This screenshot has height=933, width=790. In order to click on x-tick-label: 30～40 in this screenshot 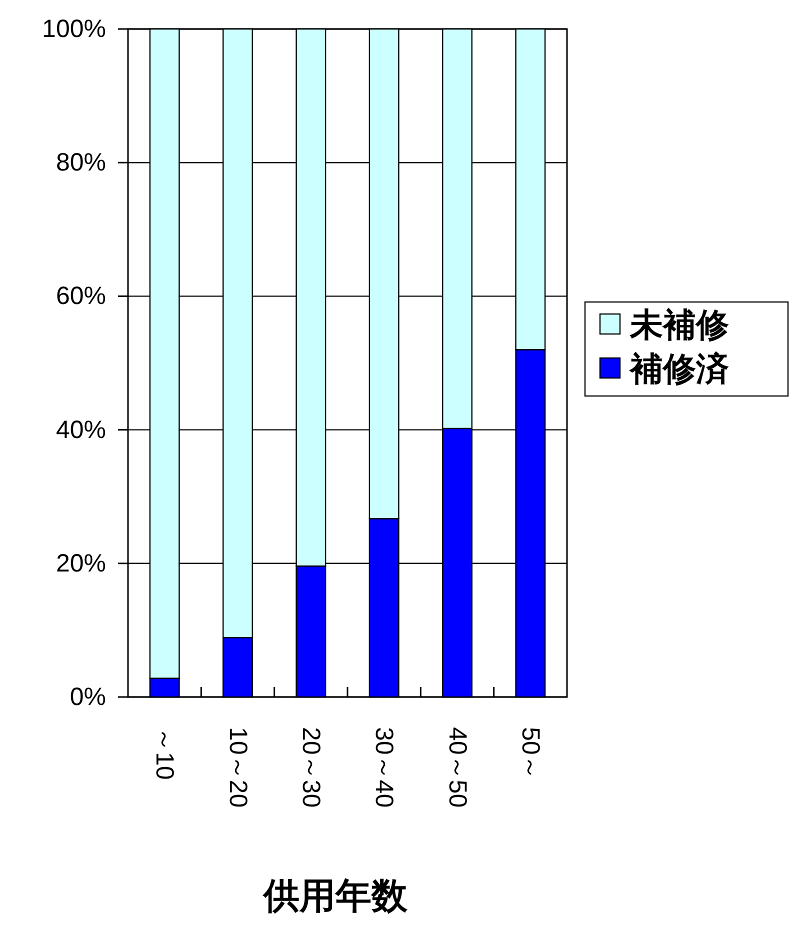, I will do `click(384, 767)`.